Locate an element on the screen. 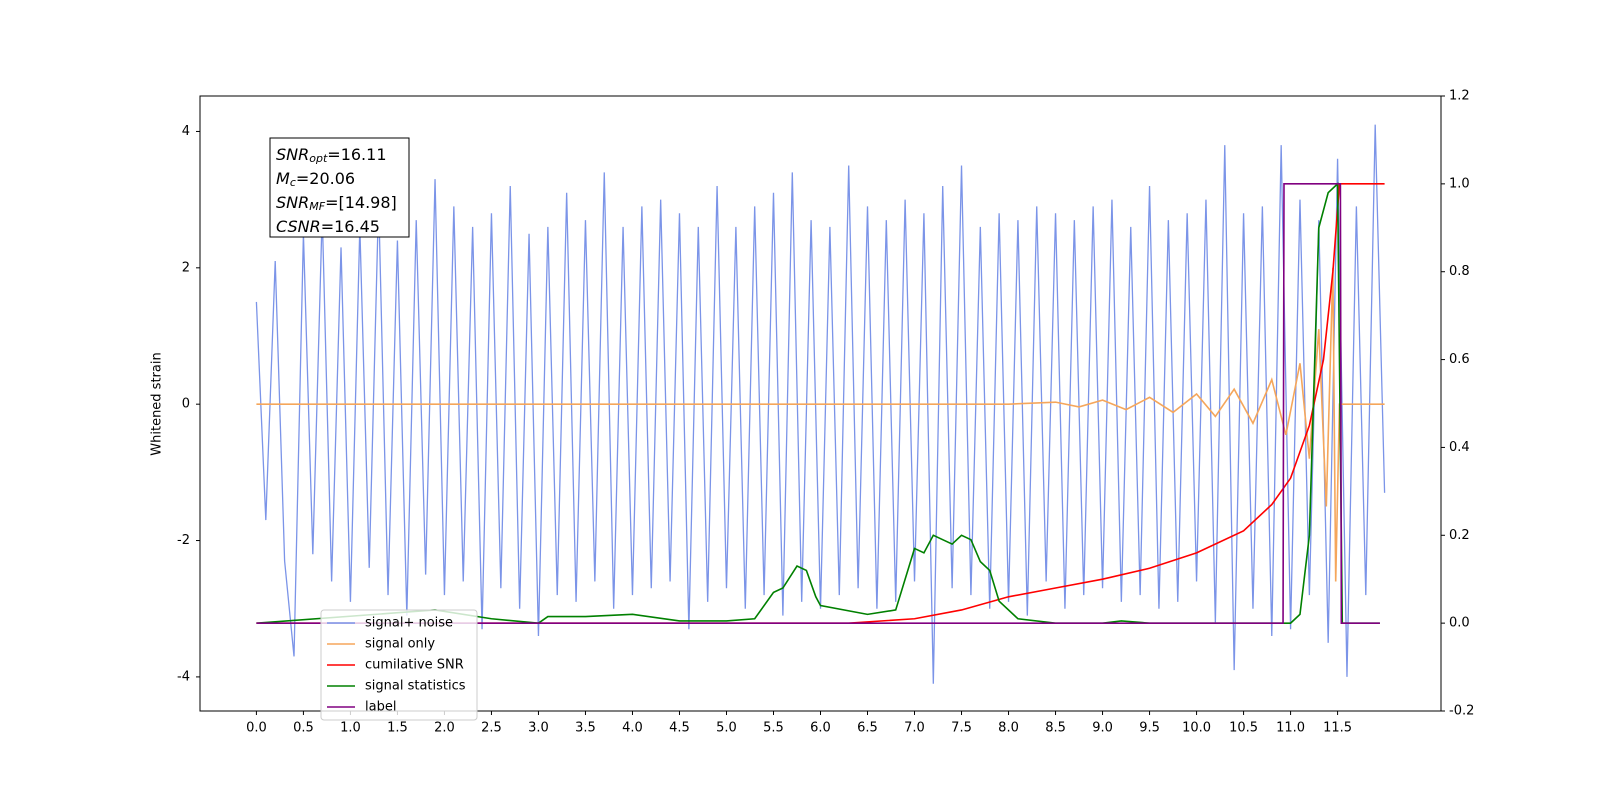 This screenshot has height=800, width=1600. y2-tick-label: 0.6 is located at coordinates (1459, 359).